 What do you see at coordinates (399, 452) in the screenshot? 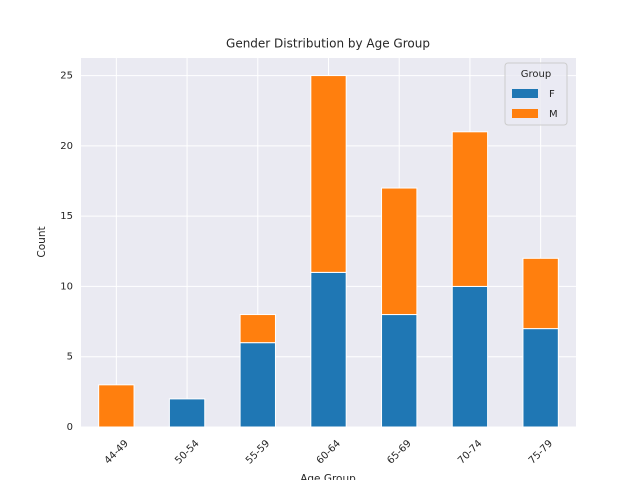
I see `x-tick-label: 65-69` at bounding box center [399, 452].